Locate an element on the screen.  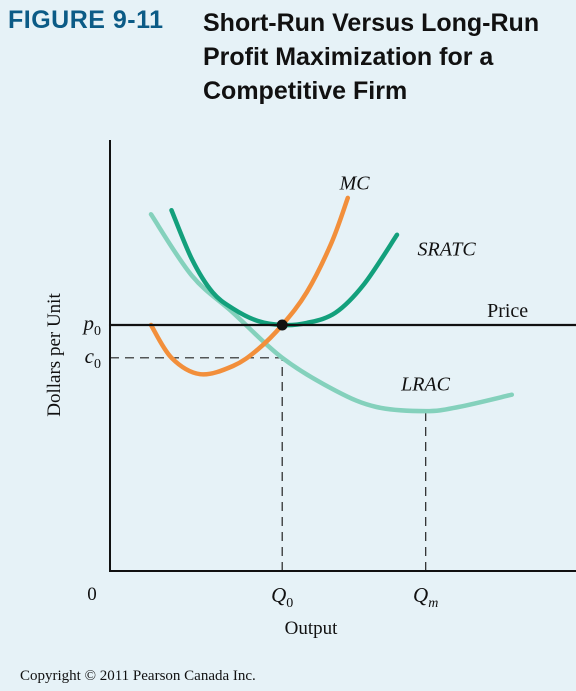
label-price: Price is located at coordinates (507, 311).